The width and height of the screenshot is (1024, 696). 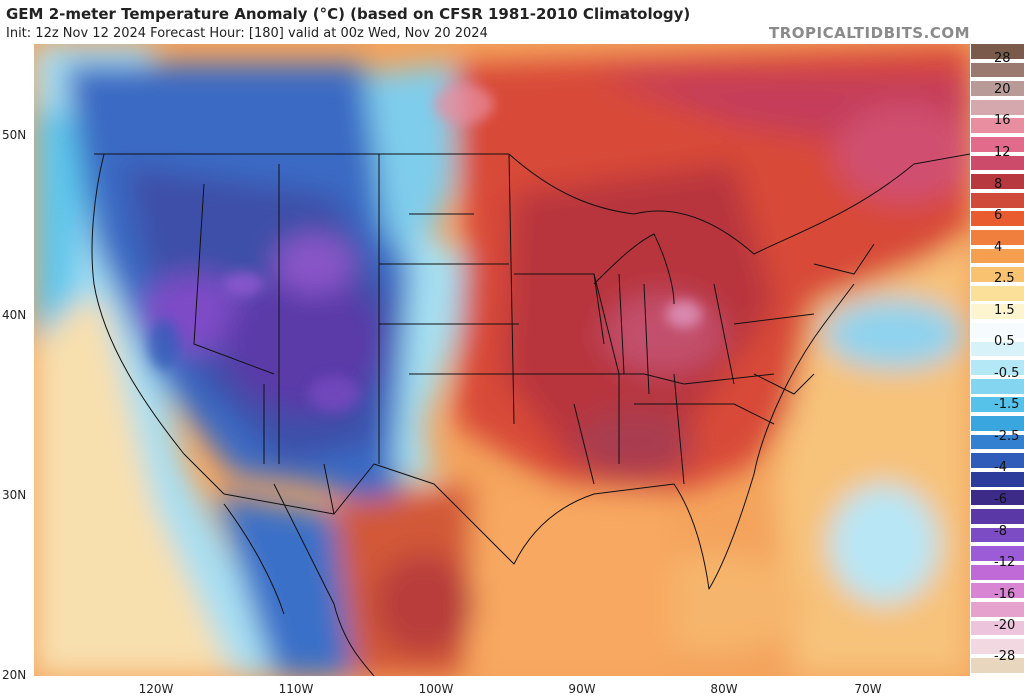 I want to click on colorbar-label: 16, so click(x=1002, y=120).